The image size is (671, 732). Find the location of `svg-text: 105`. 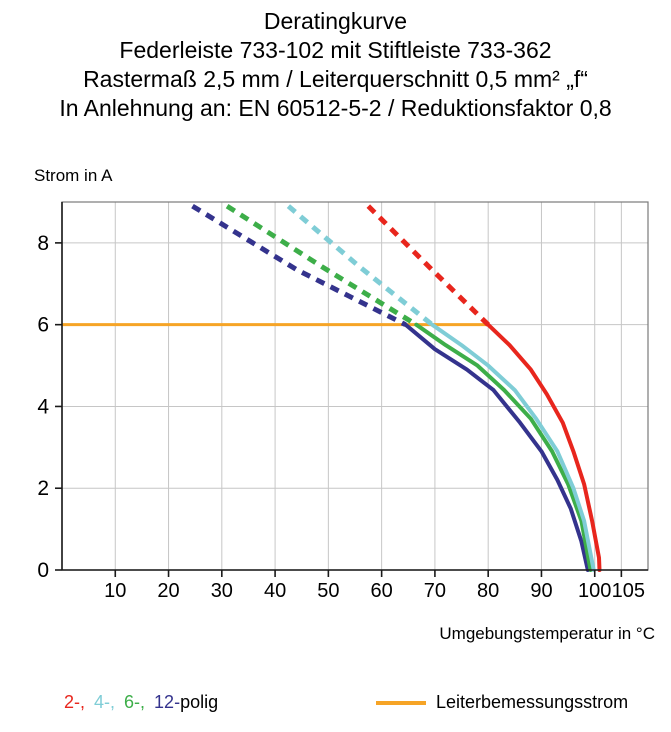

svg-text: 105 is located at coordinates (628, 591).